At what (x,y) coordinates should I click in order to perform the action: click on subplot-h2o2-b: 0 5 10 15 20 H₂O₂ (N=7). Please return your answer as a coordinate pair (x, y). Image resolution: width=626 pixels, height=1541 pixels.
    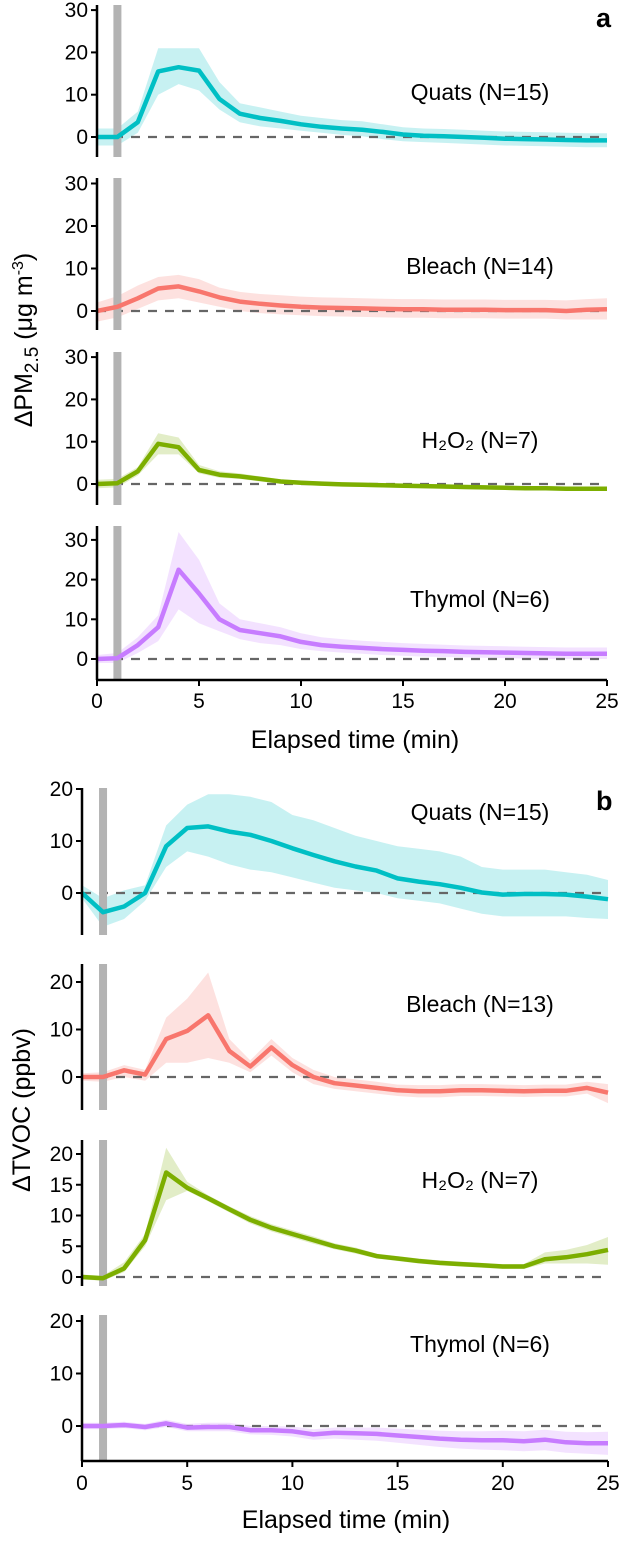
    Looking at the image, I should click on (329, 1214).